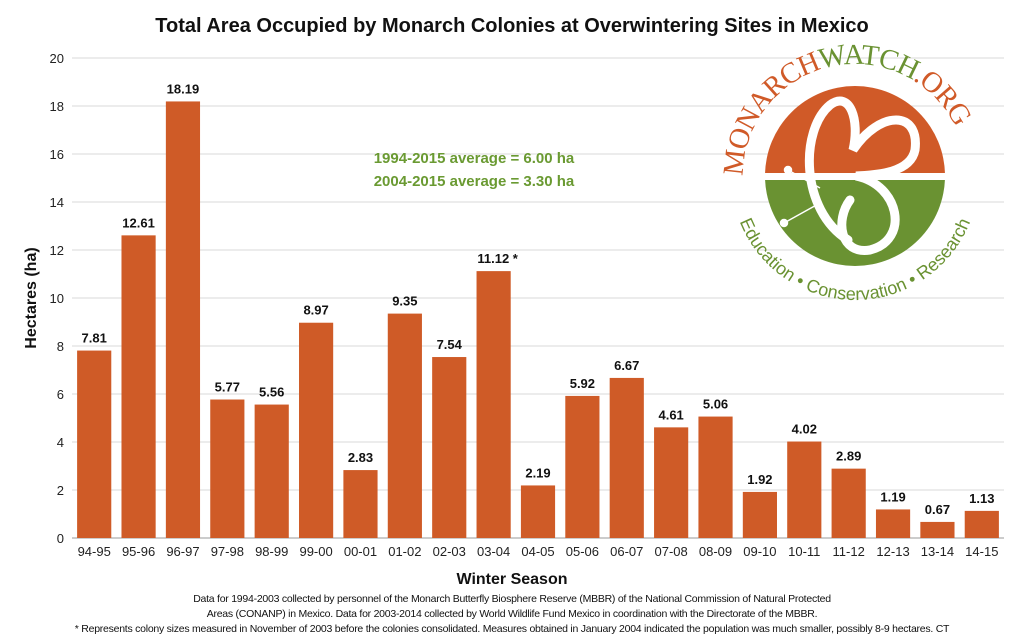 The width and height of the screenshot is (1024, 644). Describe the element at coordinates (57, 154) in the screenshot. I see `y-tick-label: 16` at that location.